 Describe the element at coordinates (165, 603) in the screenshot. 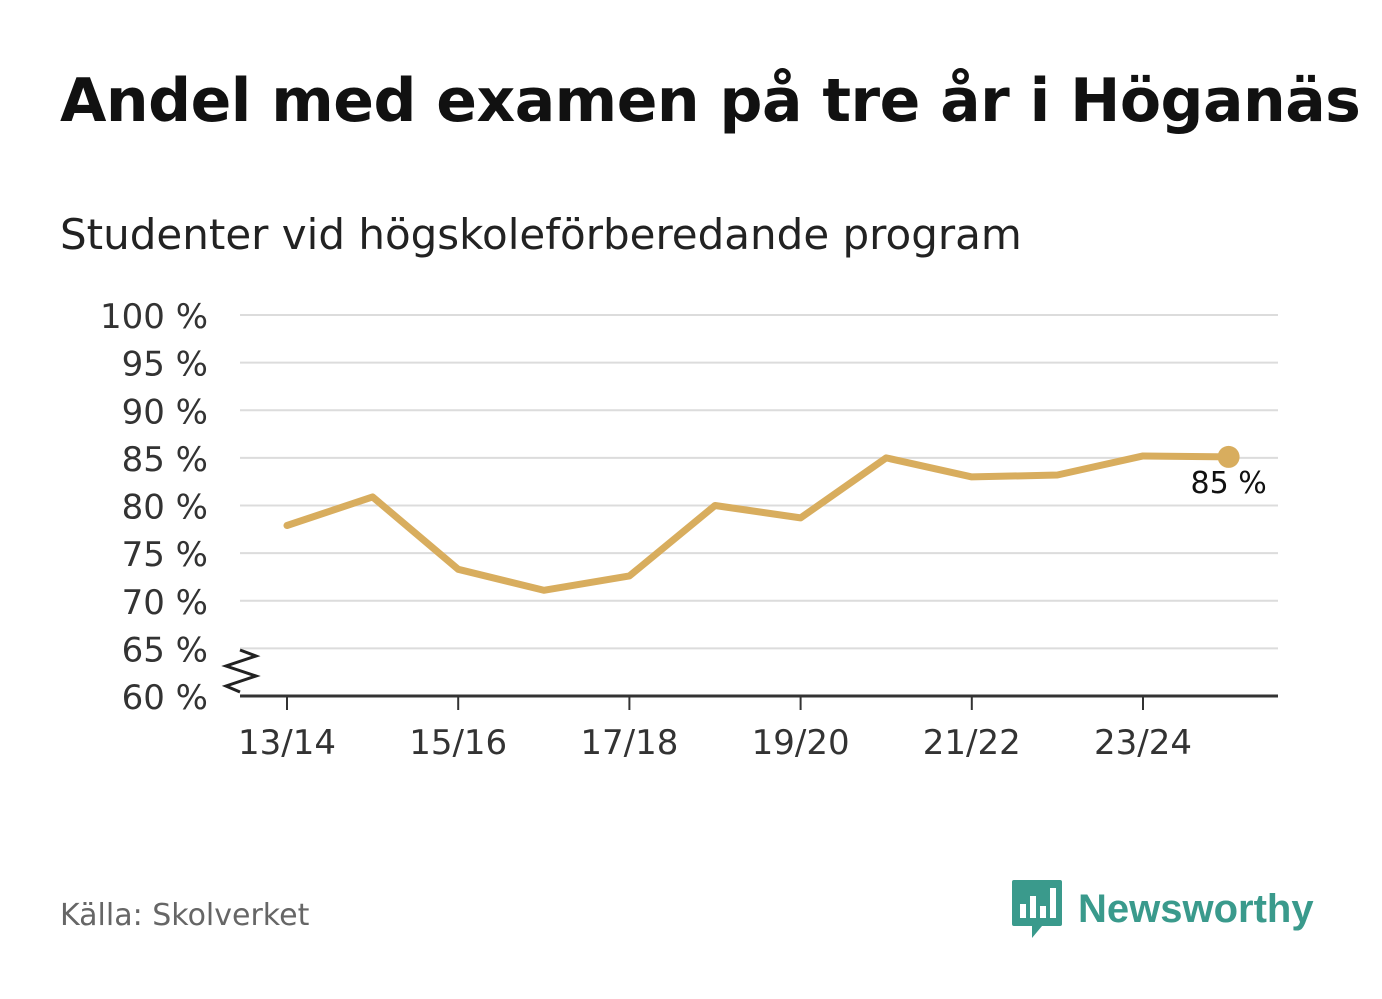

I see `y-tick-label: 70 %` at that location.